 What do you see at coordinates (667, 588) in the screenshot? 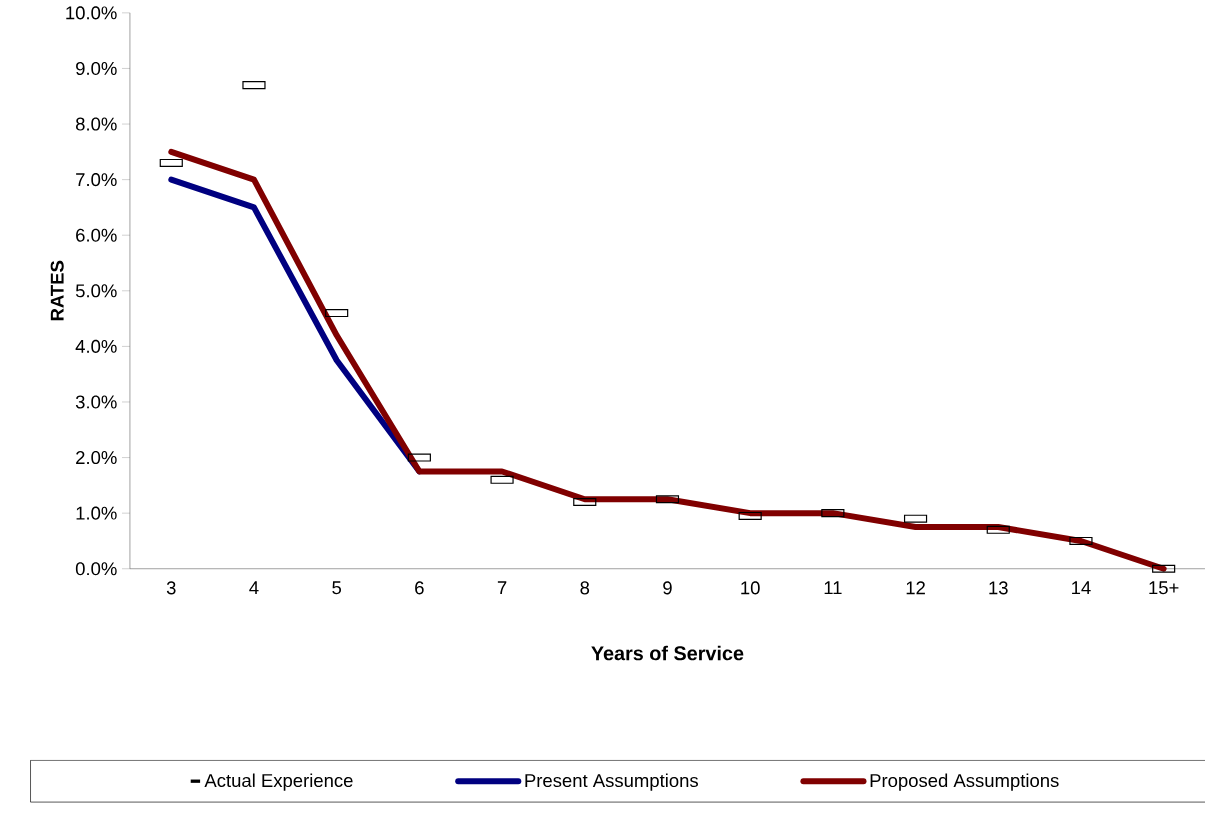
I see `x-tick-label: 9` at bounding box center [667, 588].